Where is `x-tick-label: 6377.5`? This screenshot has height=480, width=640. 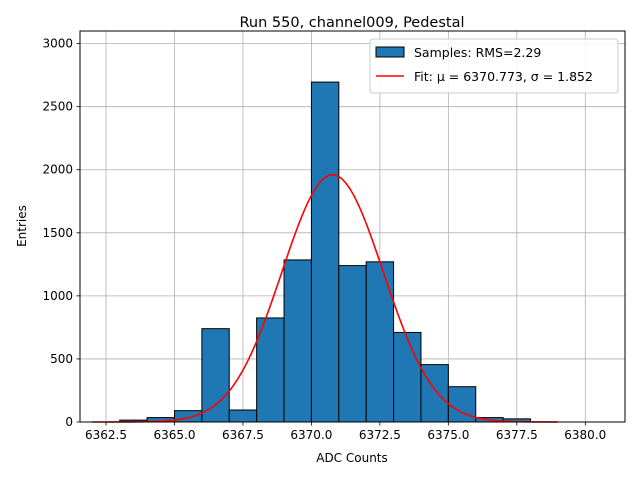 x-tick-label: 6377.5 is located at coordinates (517, 435).